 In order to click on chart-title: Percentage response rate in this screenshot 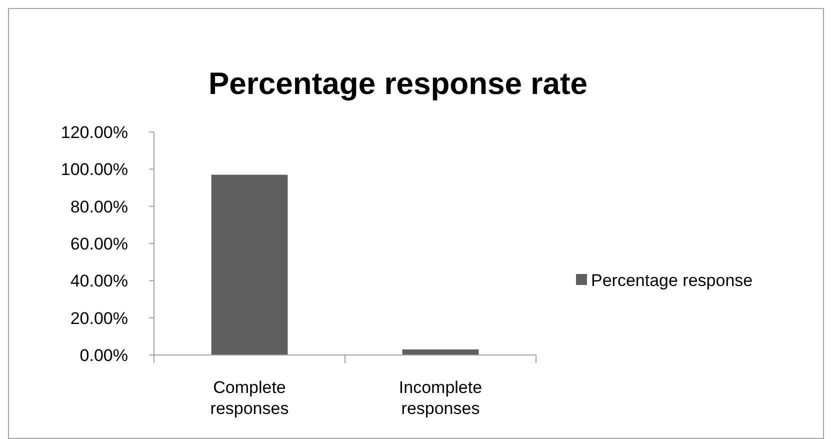, I will do `click(398, 83)`.